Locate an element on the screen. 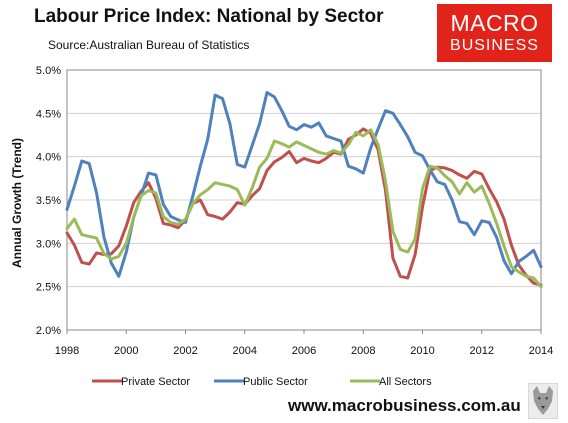 Image resolution: width=568 pixels, height=423 pixels. y-tick-label: 4.0% is located at coordinates (48, 158).